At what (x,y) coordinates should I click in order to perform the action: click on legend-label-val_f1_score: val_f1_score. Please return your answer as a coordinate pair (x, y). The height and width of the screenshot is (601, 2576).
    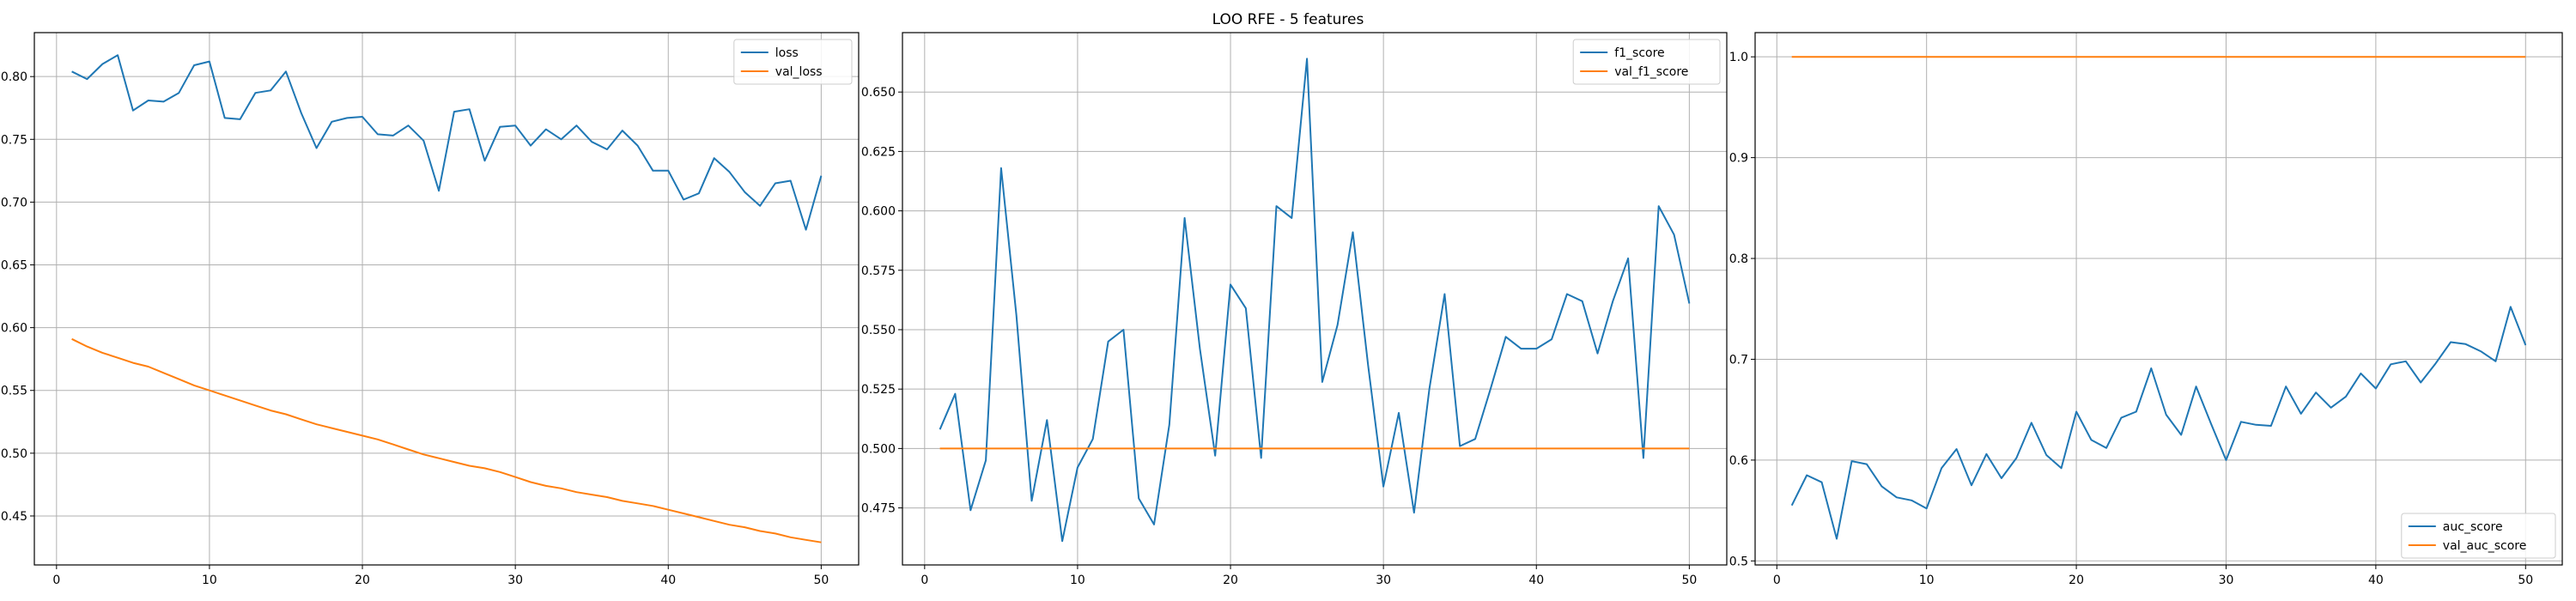
    Looking at the image, I should click on (1651, 72).